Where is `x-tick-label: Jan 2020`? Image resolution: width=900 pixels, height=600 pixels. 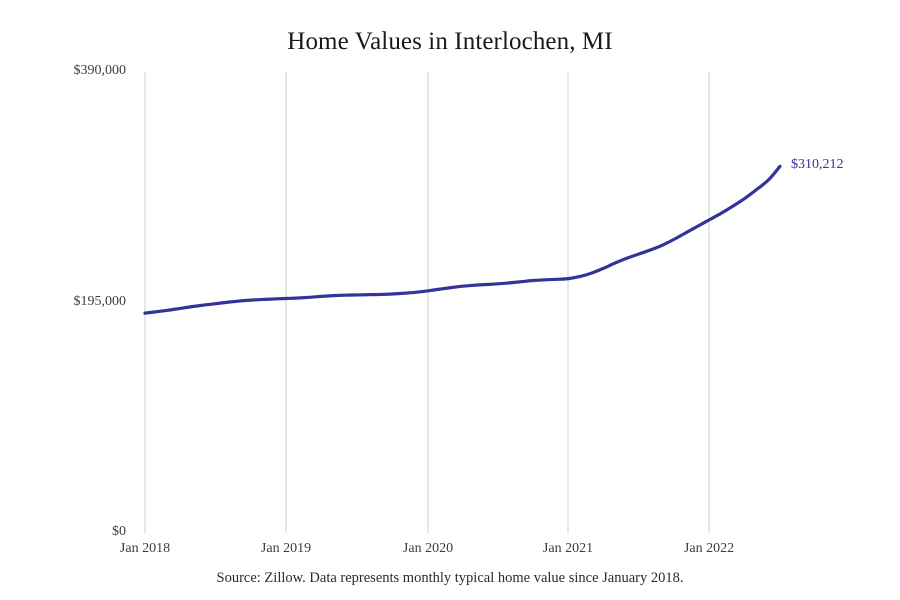
x-tick-label: Jan 2020 is located at coordinates (428, 548).